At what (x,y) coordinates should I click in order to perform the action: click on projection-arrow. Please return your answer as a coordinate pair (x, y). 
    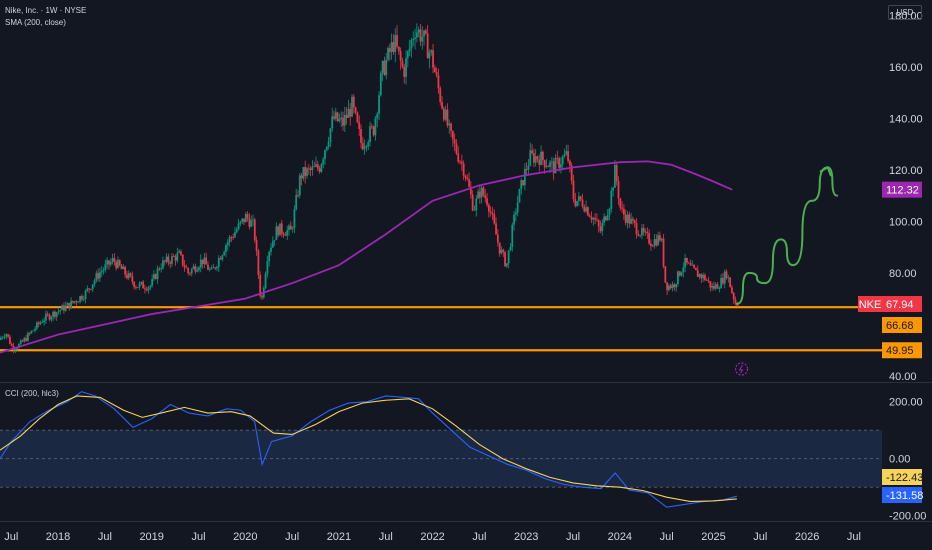
    Looking at the image, I should click on (787, 235).